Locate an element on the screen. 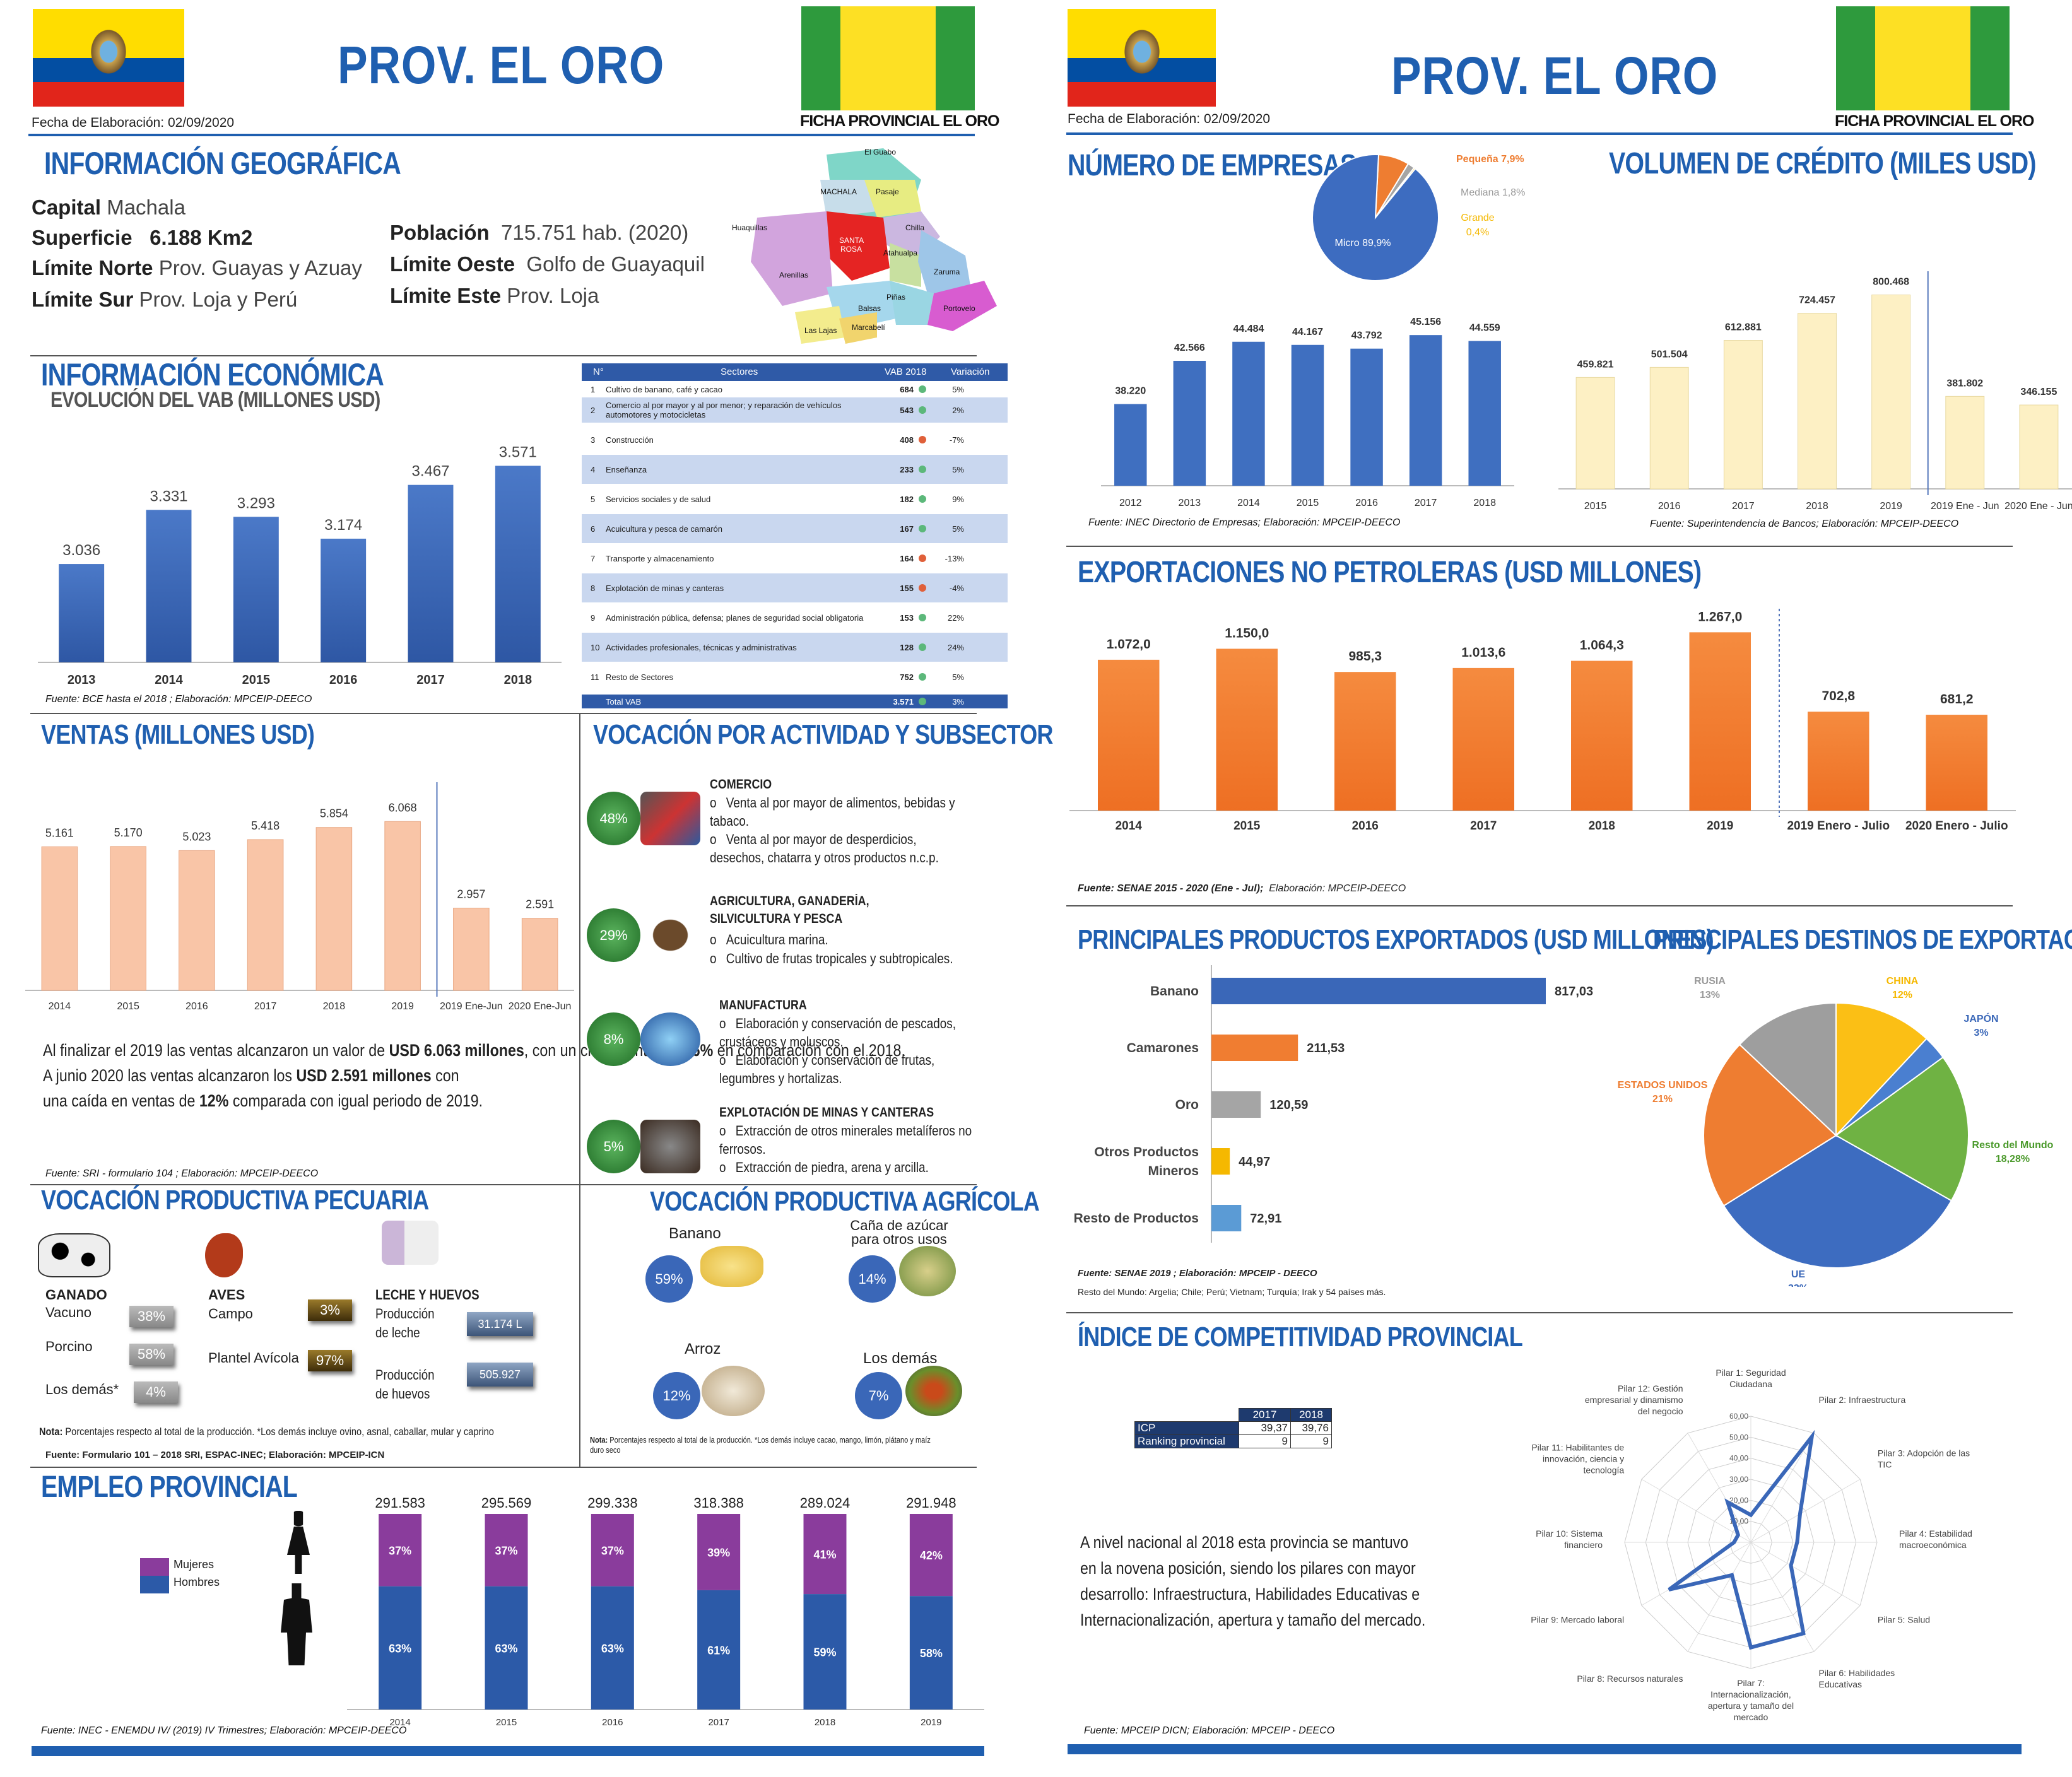 Image resolution: width=2072 pixels, height=1777 pixels. bar-value-label: 5.854 is located at coordinates (334, 813).